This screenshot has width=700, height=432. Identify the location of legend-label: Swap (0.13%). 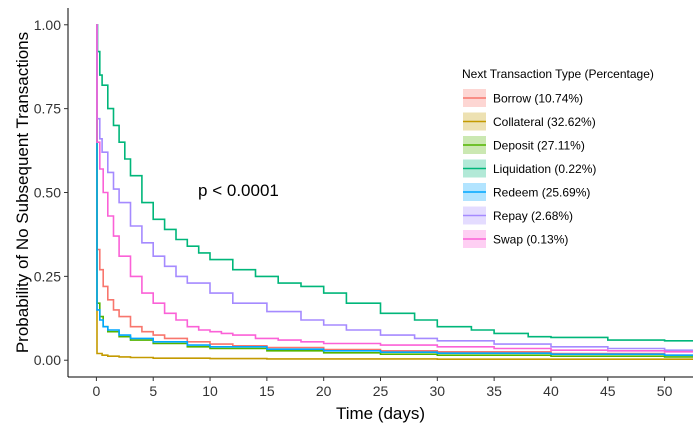
(530, 240).